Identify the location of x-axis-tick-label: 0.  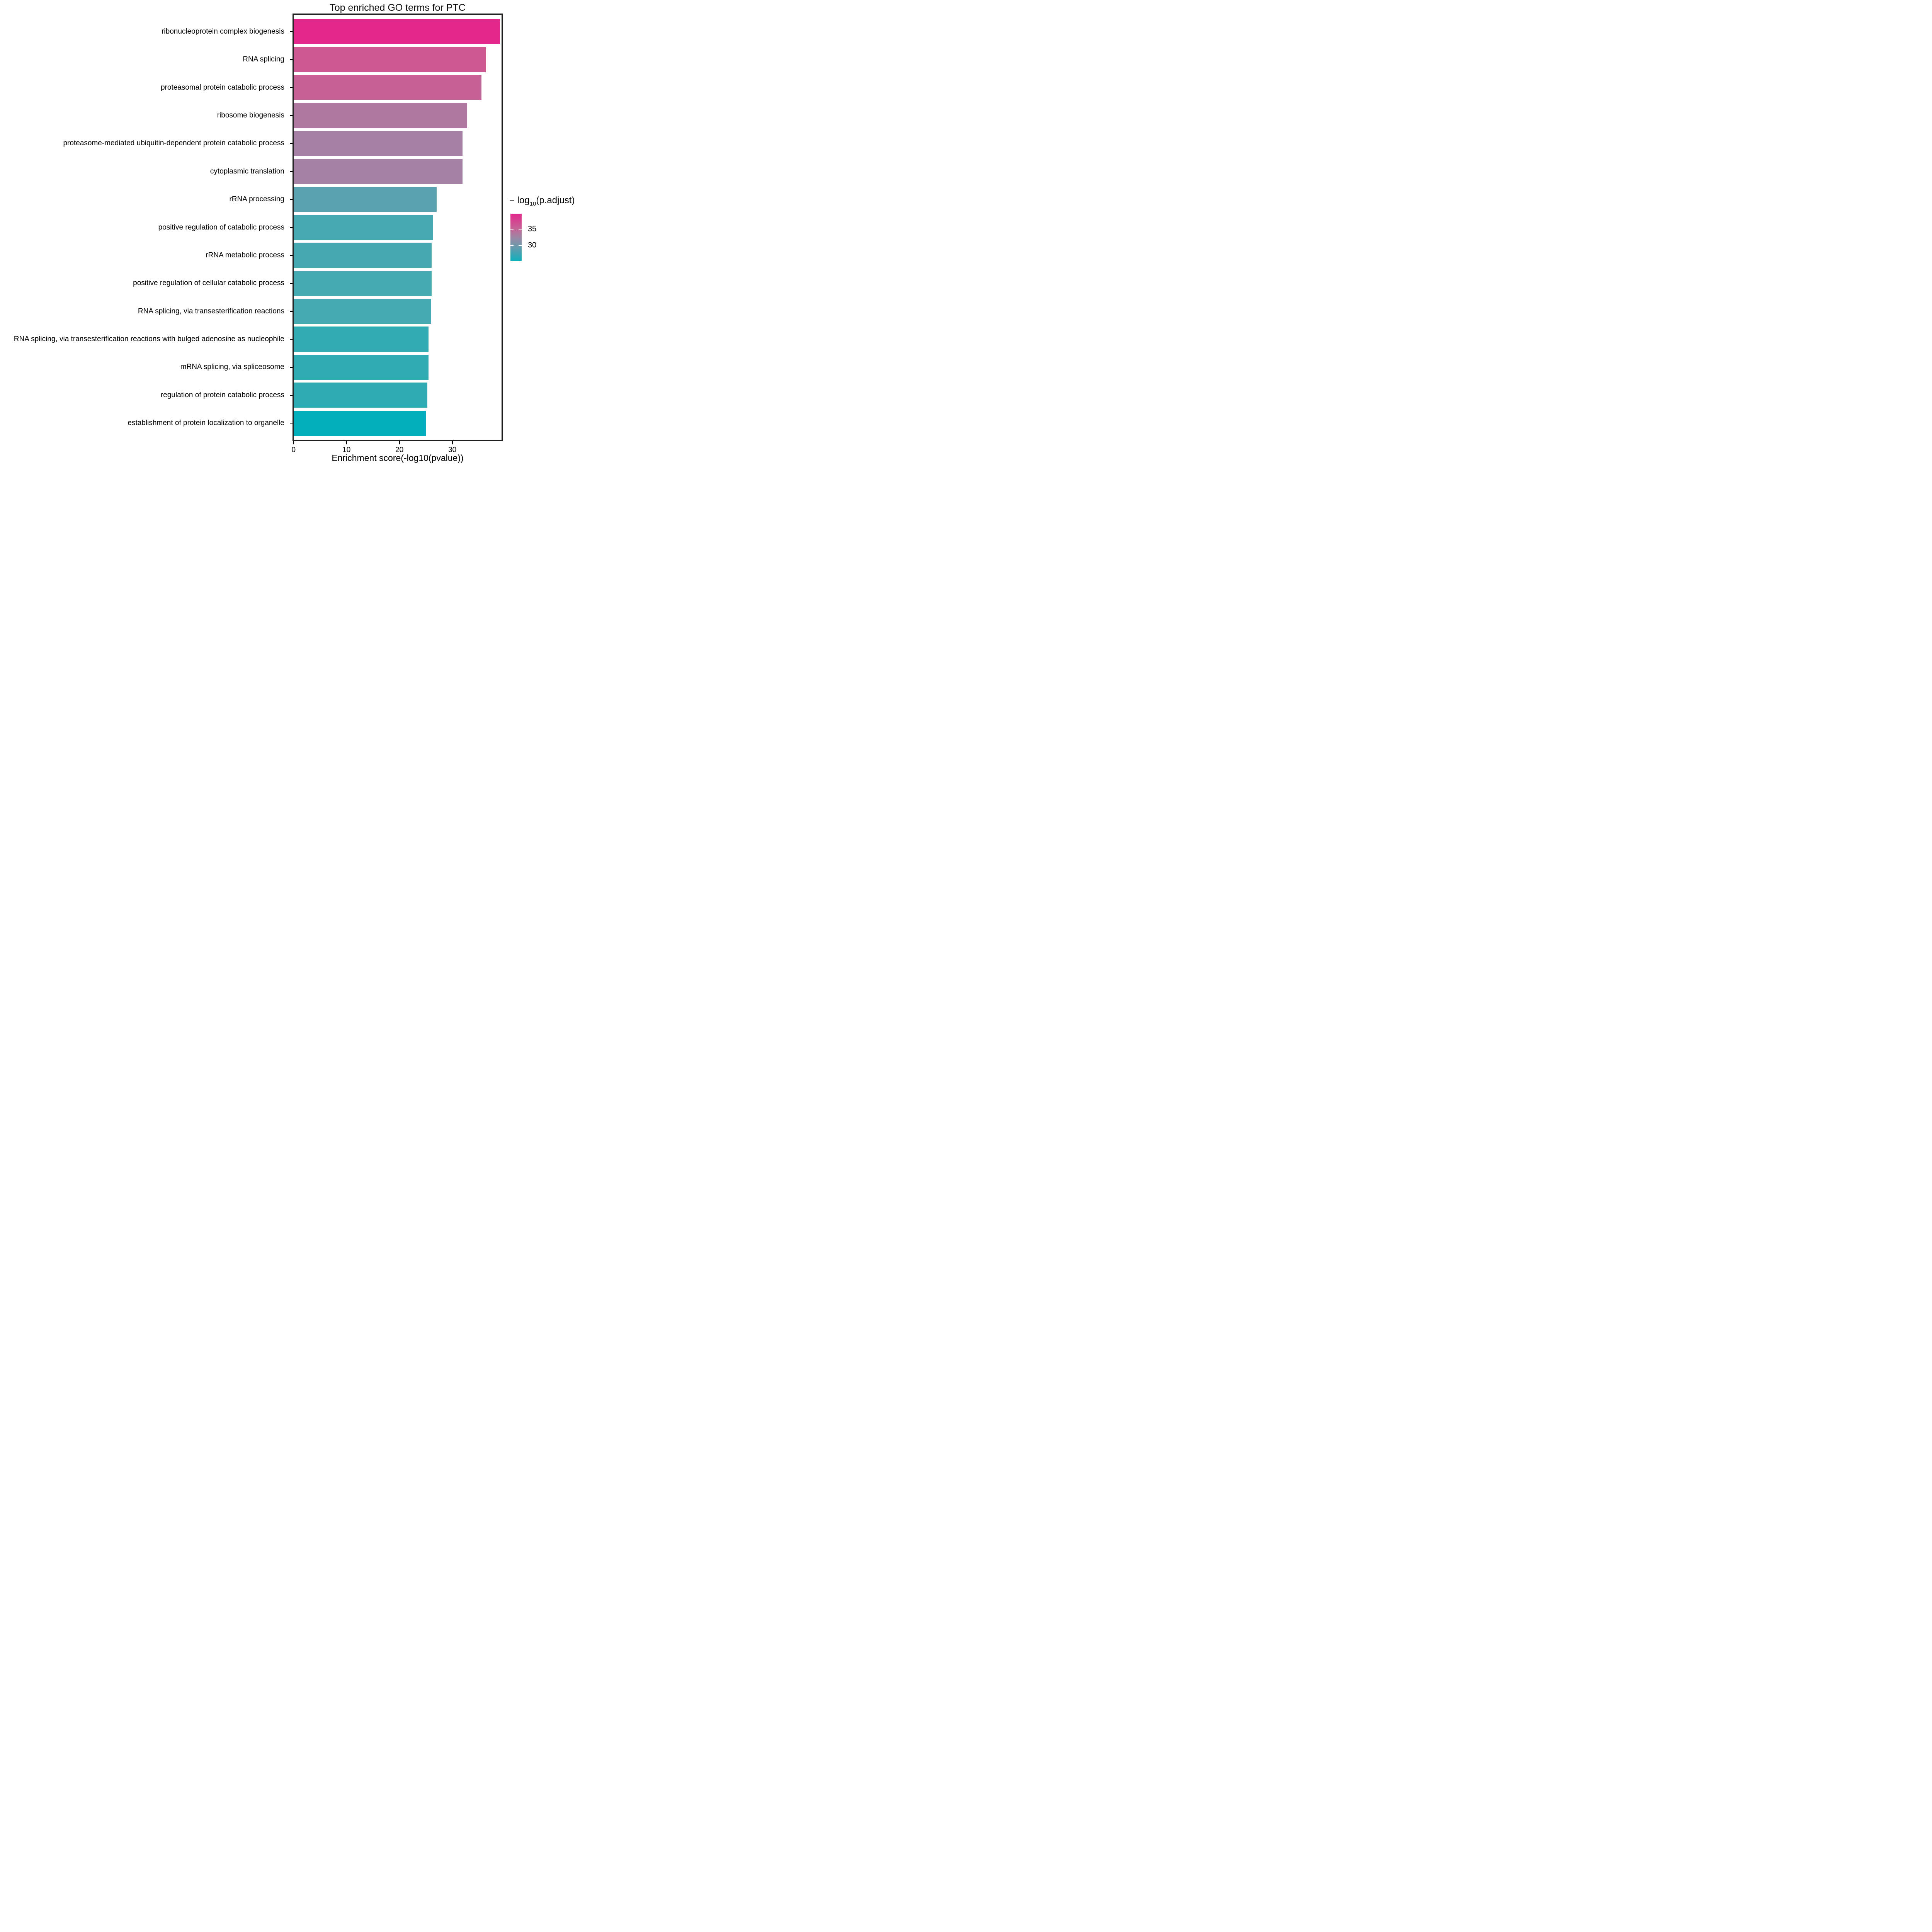
(294, 450).